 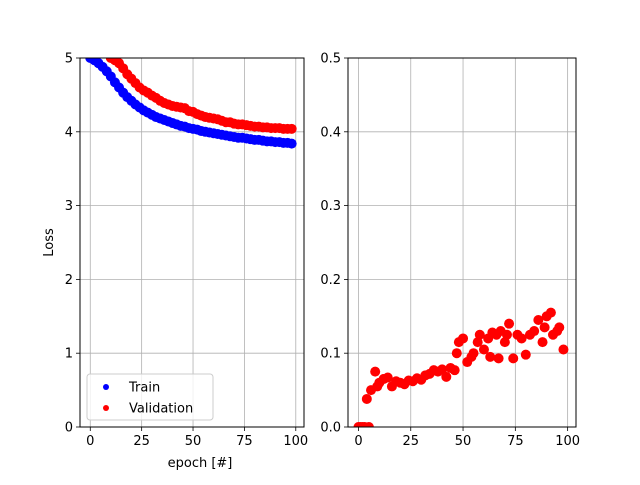 I want to click on y-tick-label: 3, so click(x=69, y=206).